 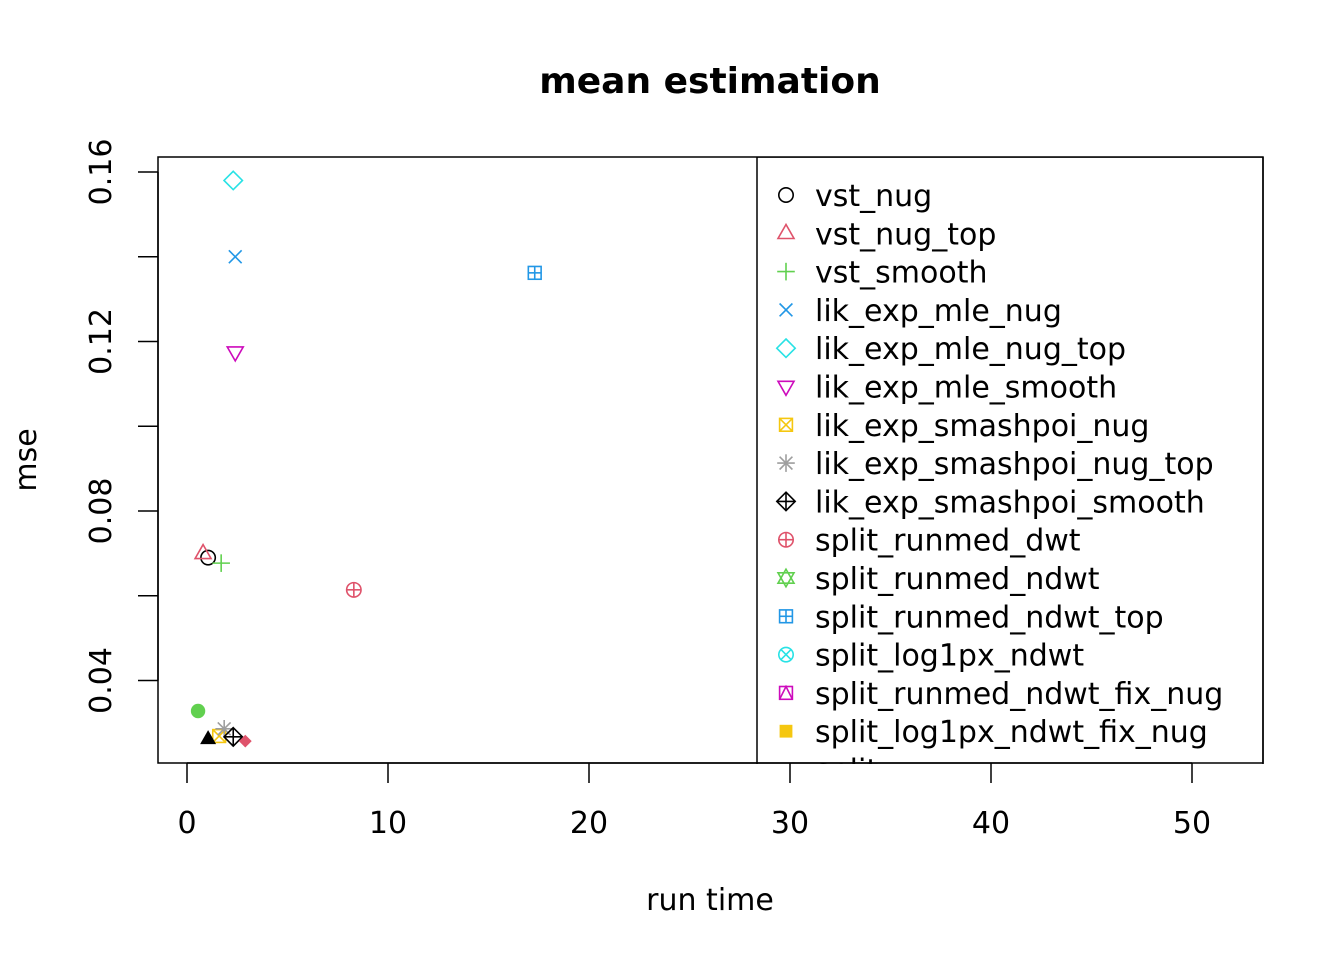 I want to click on legend-label: vst_nug_top, so click(x=905, y=234).